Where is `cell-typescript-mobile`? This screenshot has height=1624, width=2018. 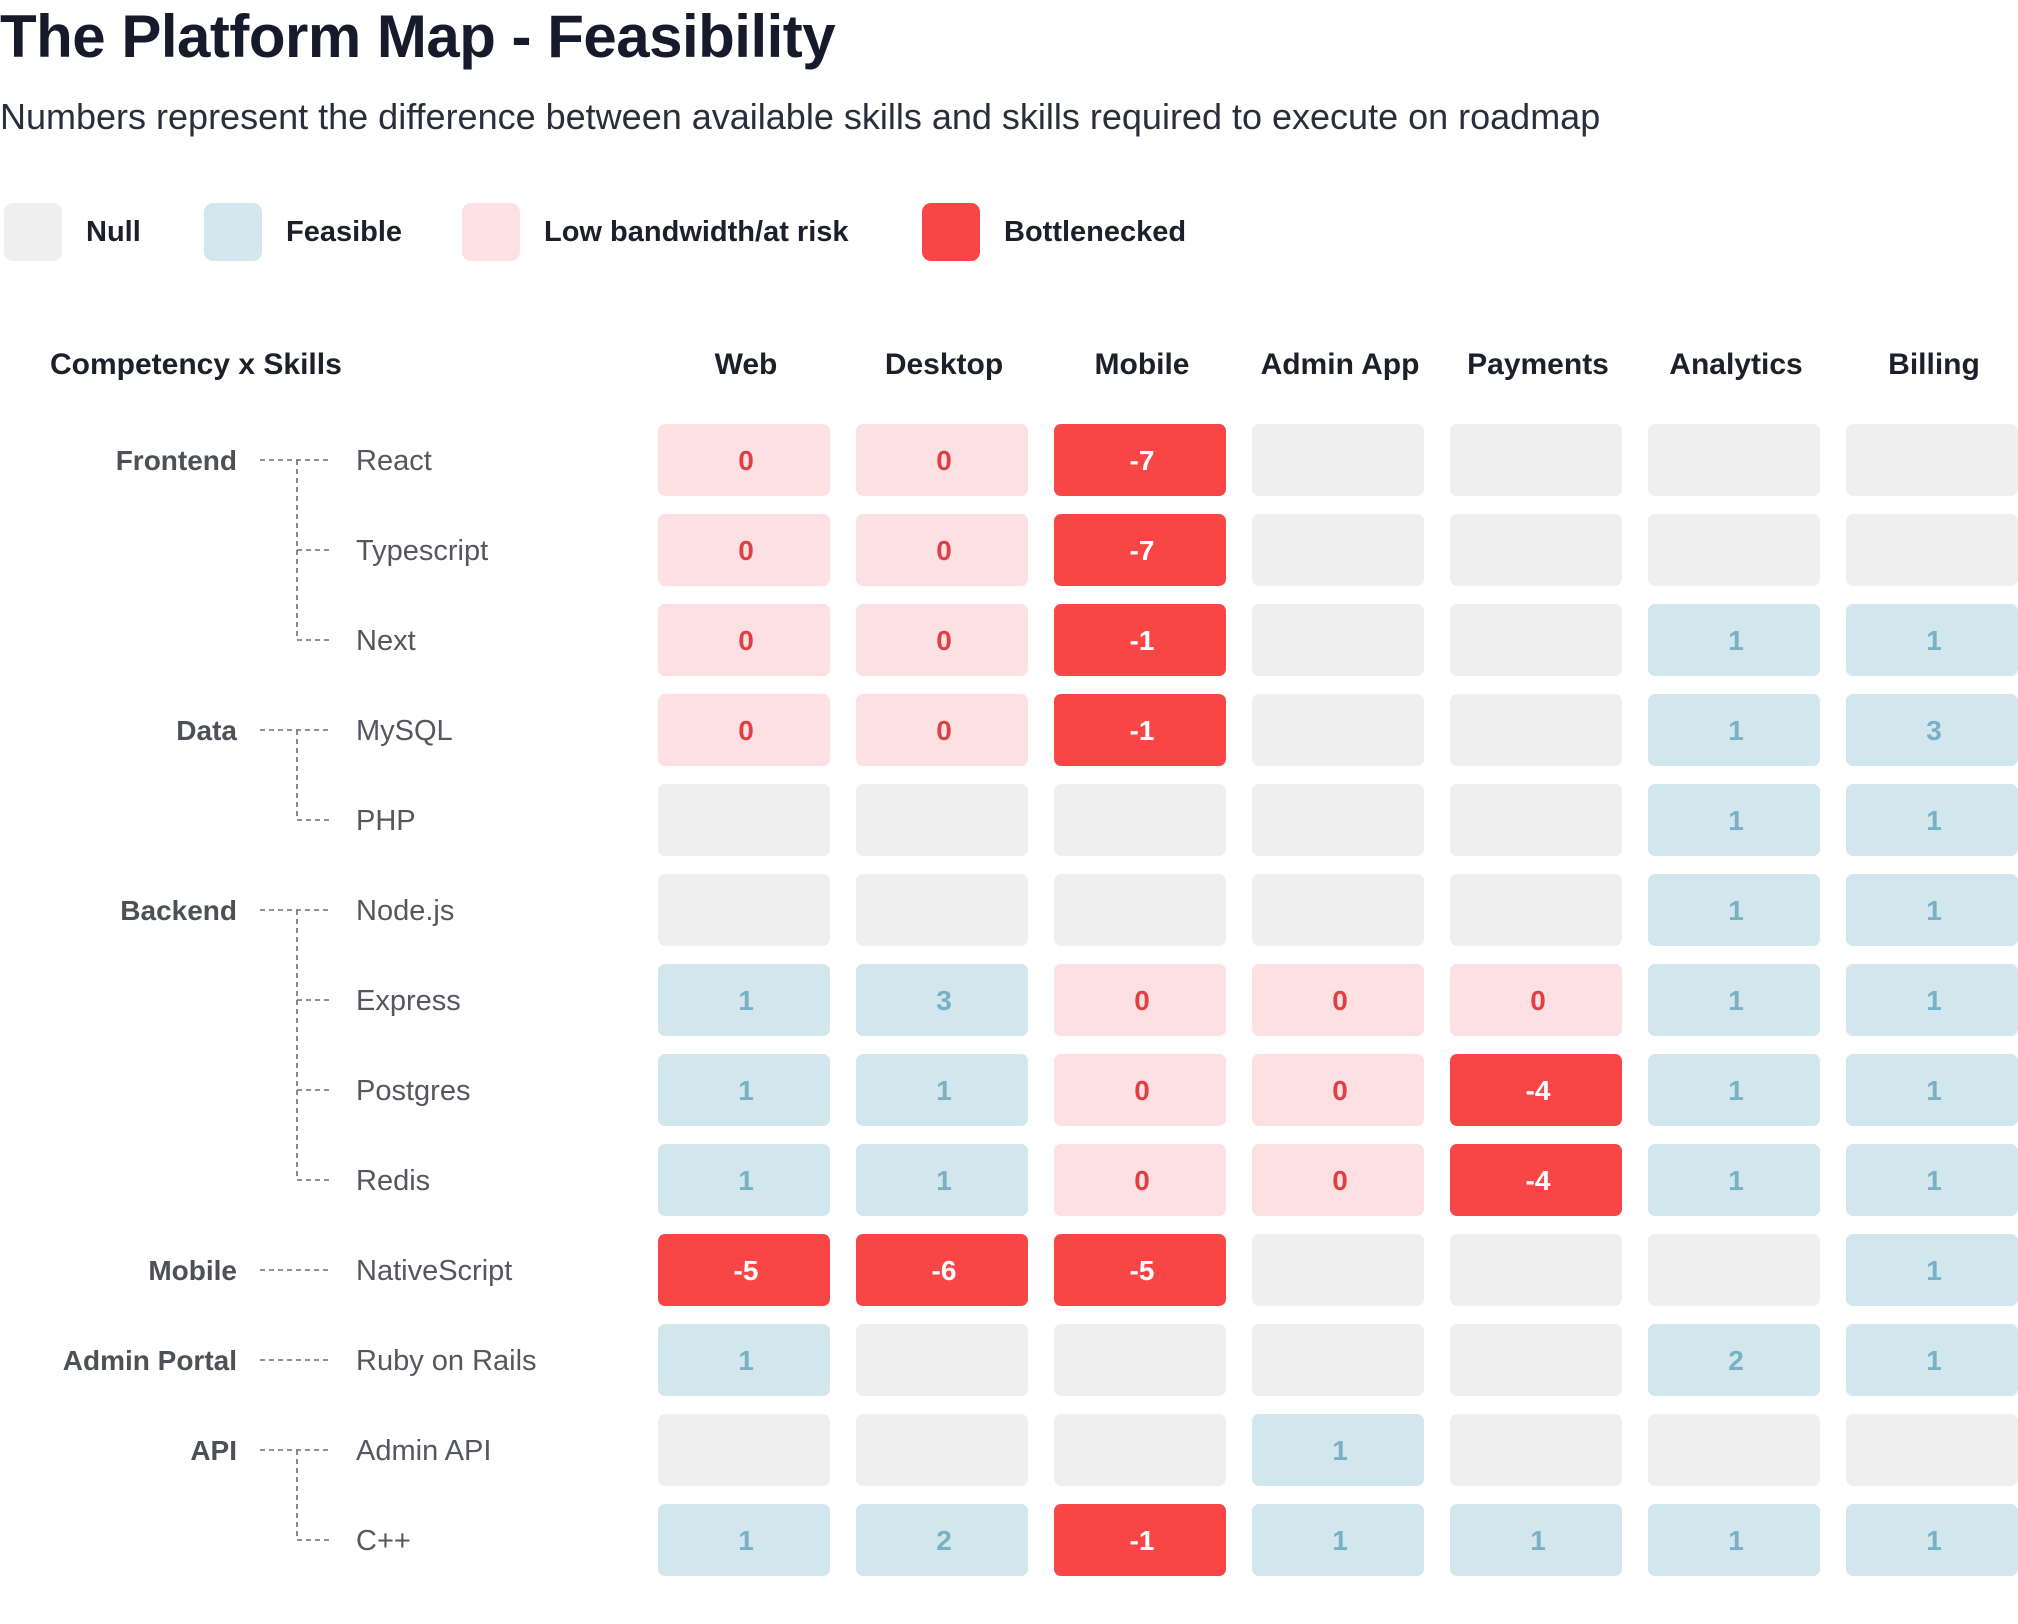 cell-typescript-mobile is located at coordinates (1140, 550).